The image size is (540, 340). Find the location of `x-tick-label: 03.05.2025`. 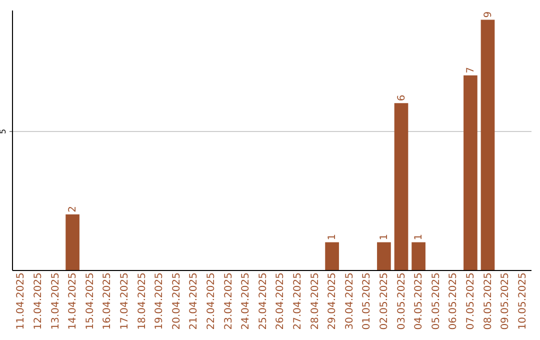

x-tick-label: 03.05.2025 is located at coordinates (402, 301).